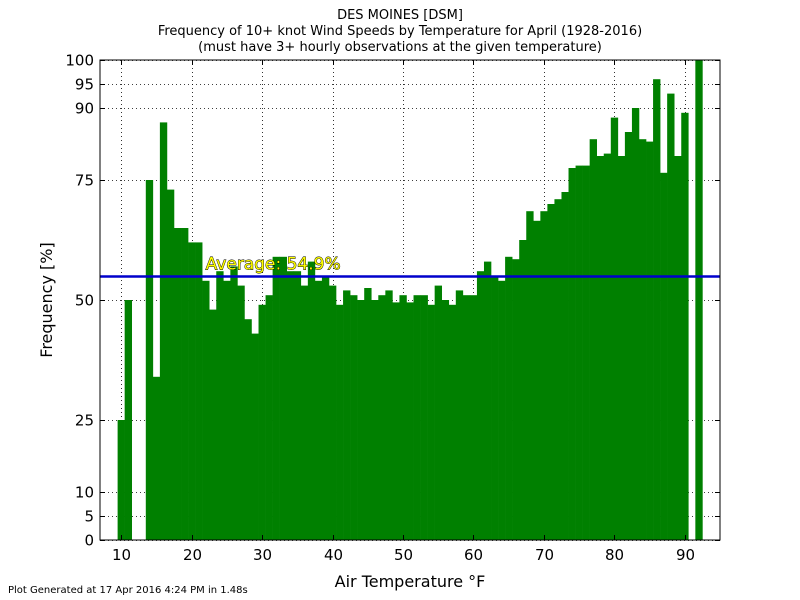 The height and width of the screenshot is (600, 800). Describe the element at coordinates (89, 517) in the screenshot. I see `y-tick-label: 5` at that location.